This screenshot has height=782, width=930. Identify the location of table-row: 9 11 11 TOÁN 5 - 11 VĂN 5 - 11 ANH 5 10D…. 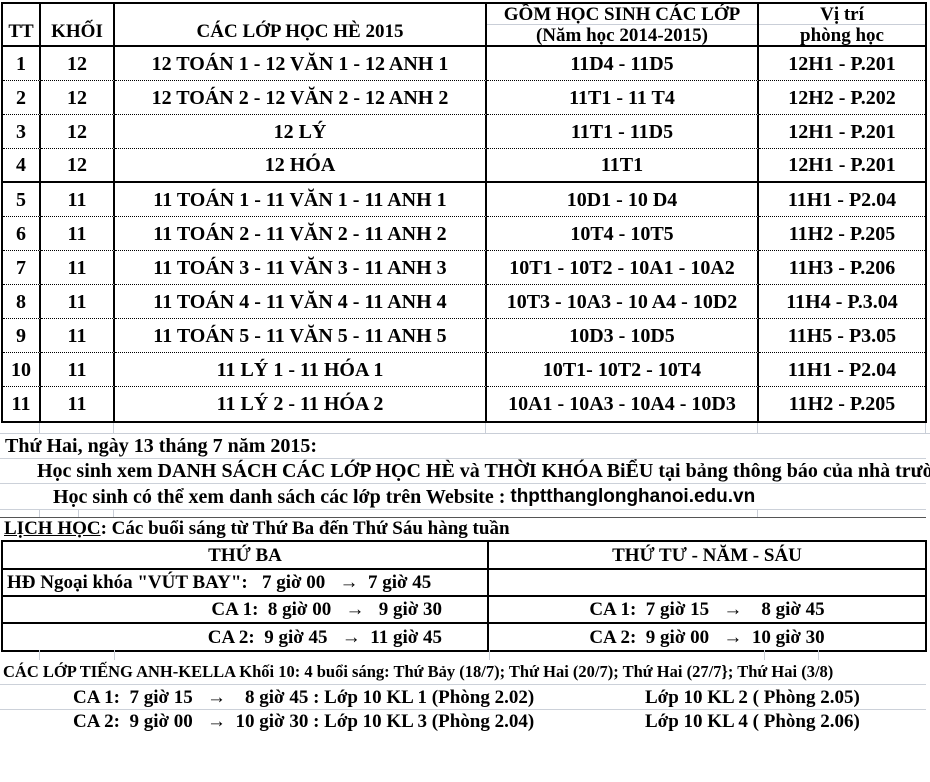
(464, 336).